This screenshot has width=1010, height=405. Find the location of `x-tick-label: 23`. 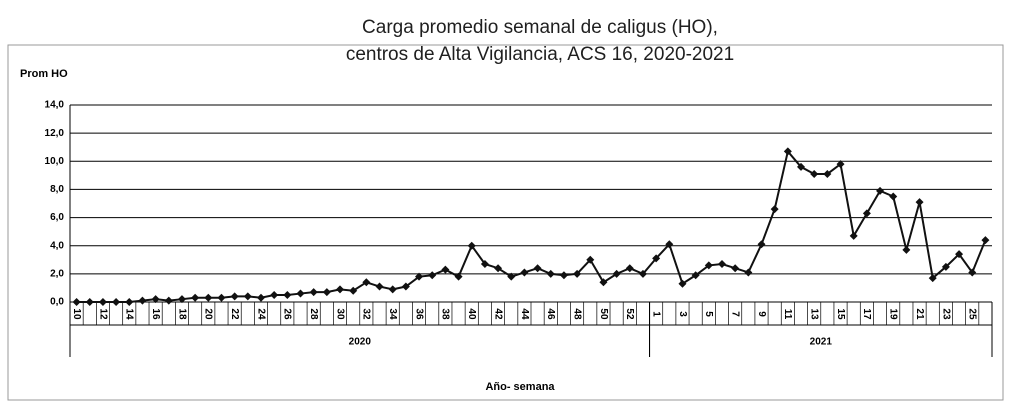

x-tick-label: 23 is located at coordinates (945, 314).